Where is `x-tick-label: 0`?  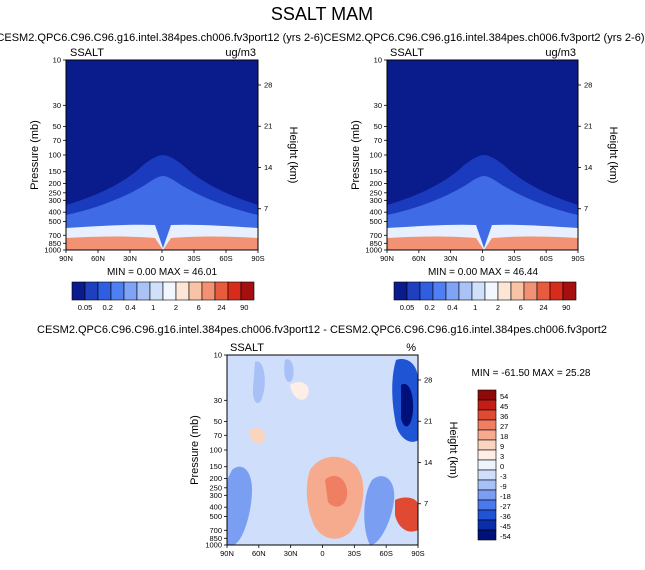 x-tick-label: 0 is located at coordinates (322, 553).